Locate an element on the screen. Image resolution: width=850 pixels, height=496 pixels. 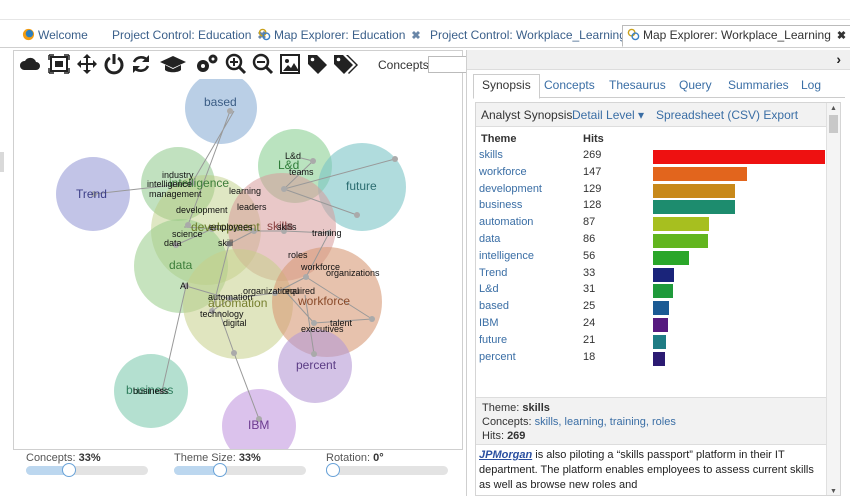
theme-link: skills is located at coordinates (491, 155).